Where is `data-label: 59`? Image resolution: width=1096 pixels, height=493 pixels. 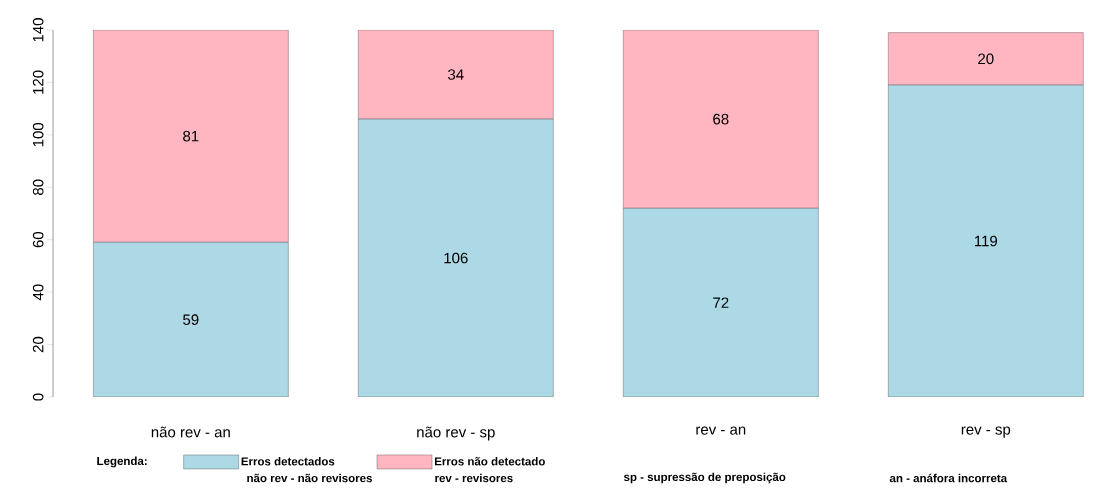
data-label: 59 is located at coordinates (191, 319).